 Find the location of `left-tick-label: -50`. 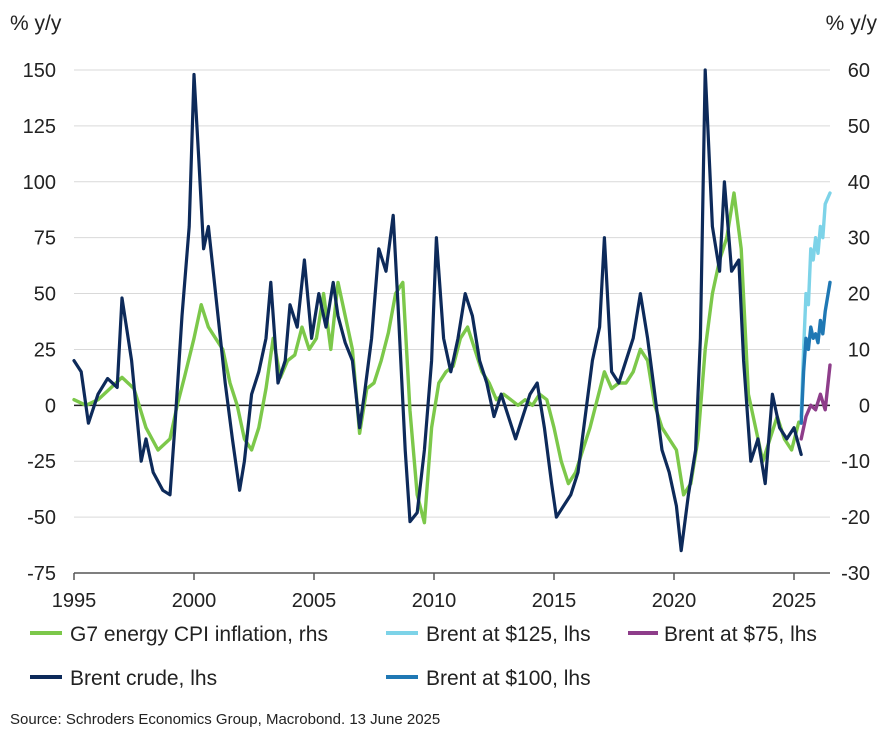

left-tick-label: -50 is located at coordinates (41, 518).